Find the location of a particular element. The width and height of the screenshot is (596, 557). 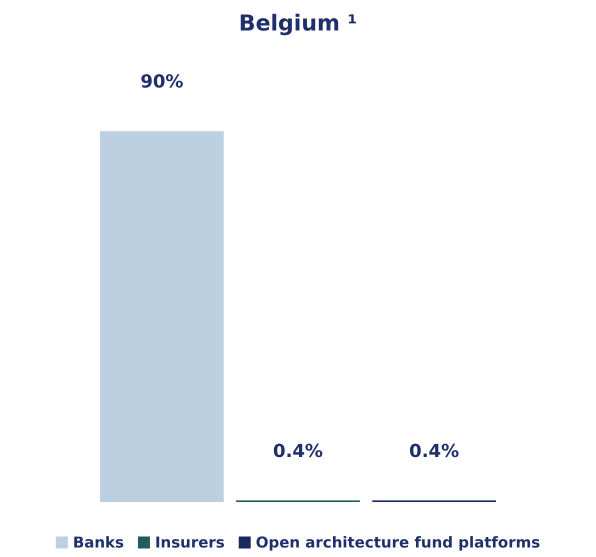

chart-title: Belgium ¹ is located at coordinates (298, 24).